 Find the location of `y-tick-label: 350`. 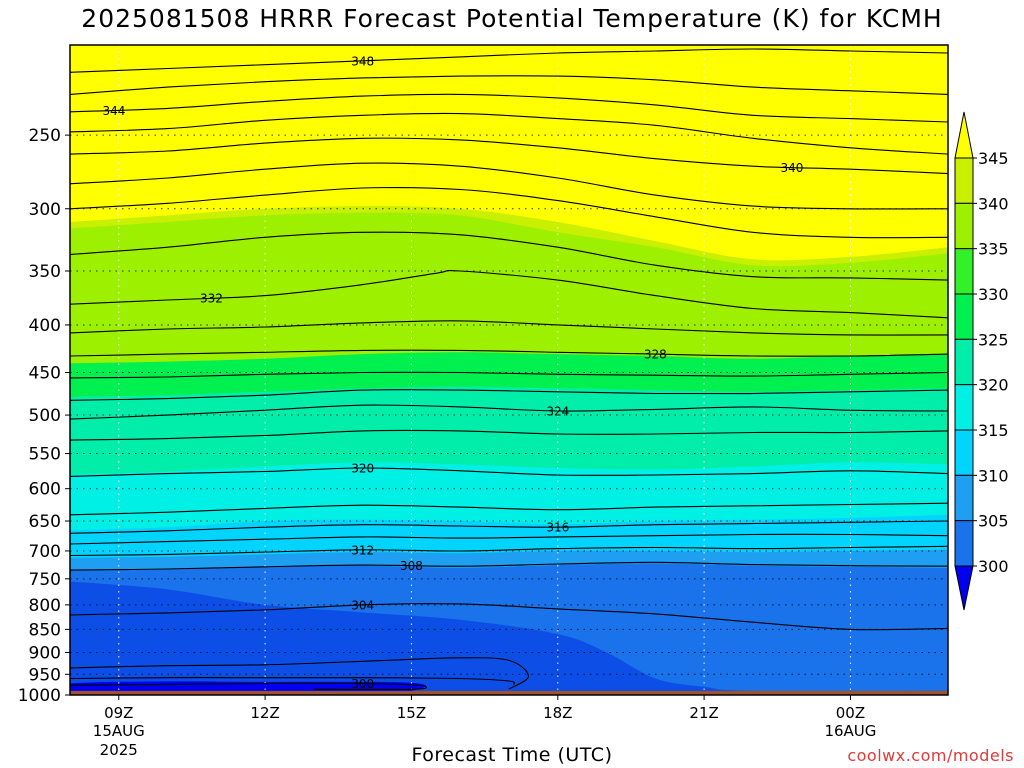

y-tick-label: 350 is located at coordinates (45, 272).